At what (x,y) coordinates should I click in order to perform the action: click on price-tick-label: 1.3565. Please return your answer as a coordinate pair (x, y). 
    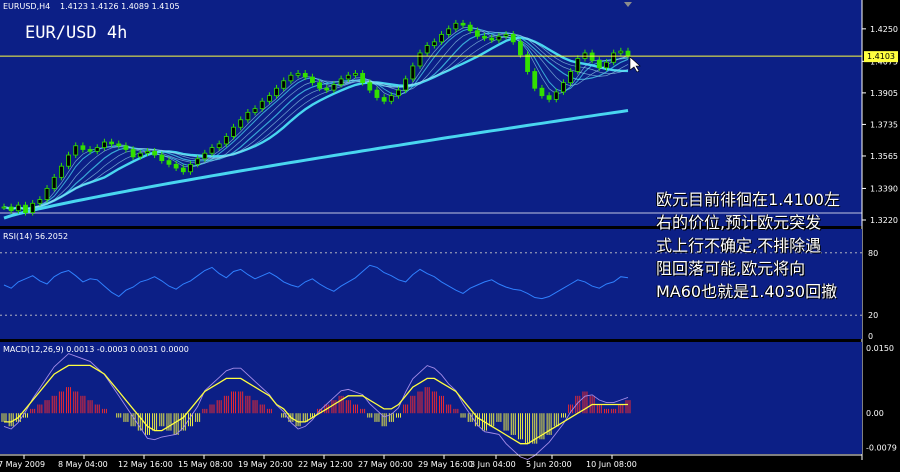
    Looking at the image, I should click on (884, 156).